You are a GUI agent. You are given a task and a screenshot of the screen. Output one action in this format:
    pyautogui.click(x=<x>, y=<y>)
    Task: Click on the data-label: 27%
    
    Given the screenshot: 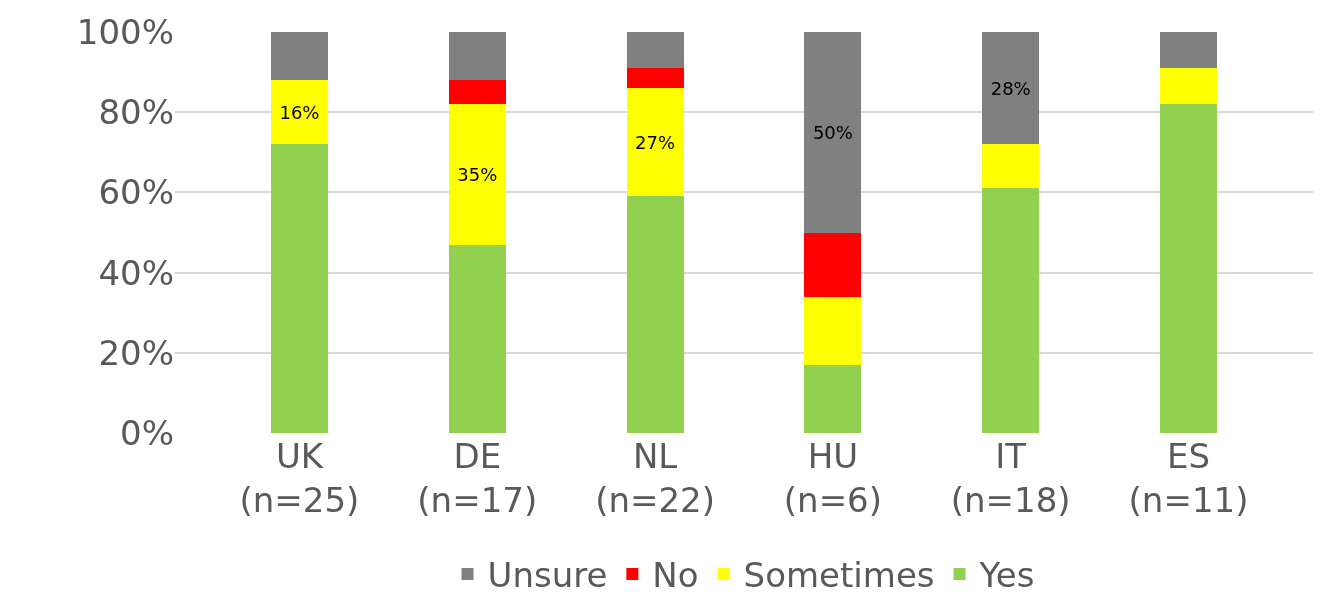 What is the action you would take?
    pyautogui.click(x=655, y=142)
    